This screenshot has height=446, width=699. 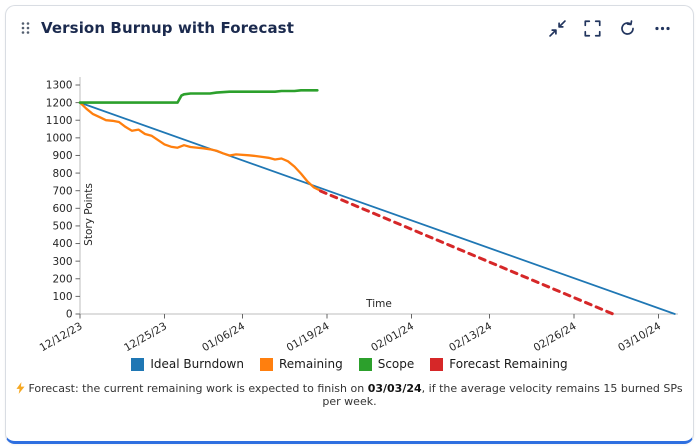 What do you see at coordinates (394, 388) in the screenshot?
I see `forecast-date: 03/03/24` at bounding box center [394, 388].